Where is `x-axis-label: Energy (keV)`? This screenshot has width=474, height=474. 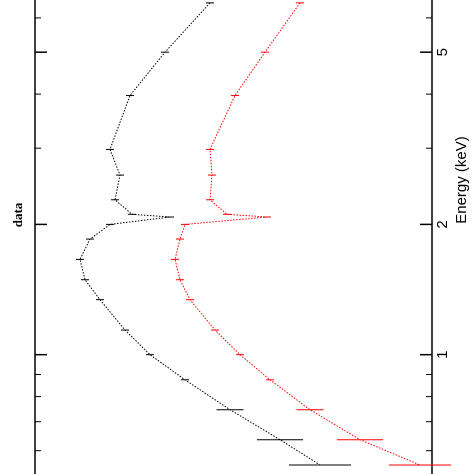
x-axis-label: Energy (keV) is located at coordinates (461, 180).